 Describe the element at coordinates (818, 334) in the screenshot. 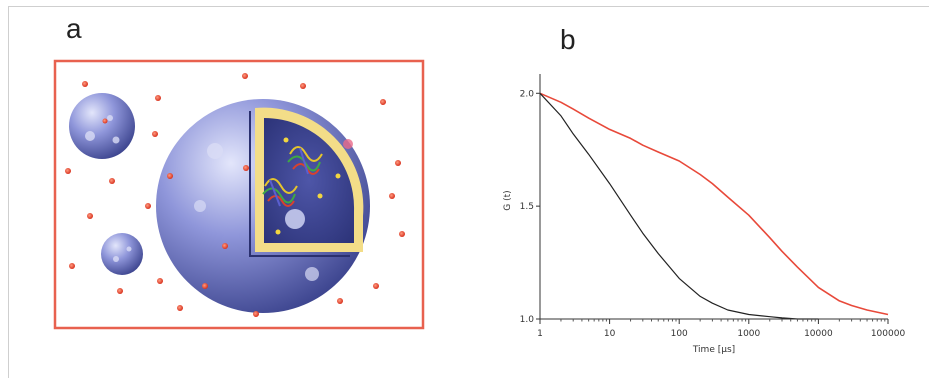

I see `x-tick-label: 10000` at that location.